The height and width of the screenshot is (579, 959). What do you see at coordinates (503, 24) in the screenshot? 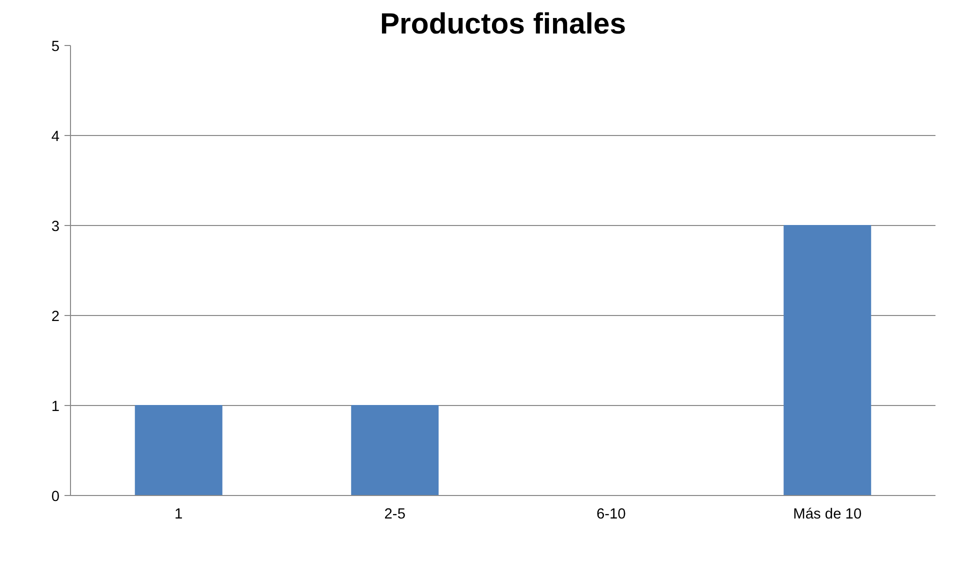
I see `chart-title: Productos finales` at bounding box center [503, 24].